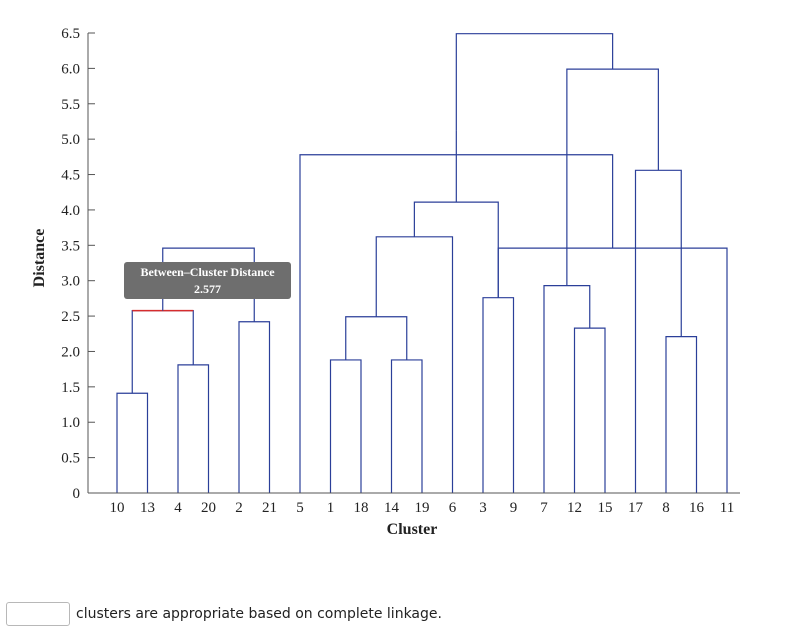  I want to click on x-tick-label: 17, so click(636, 508).